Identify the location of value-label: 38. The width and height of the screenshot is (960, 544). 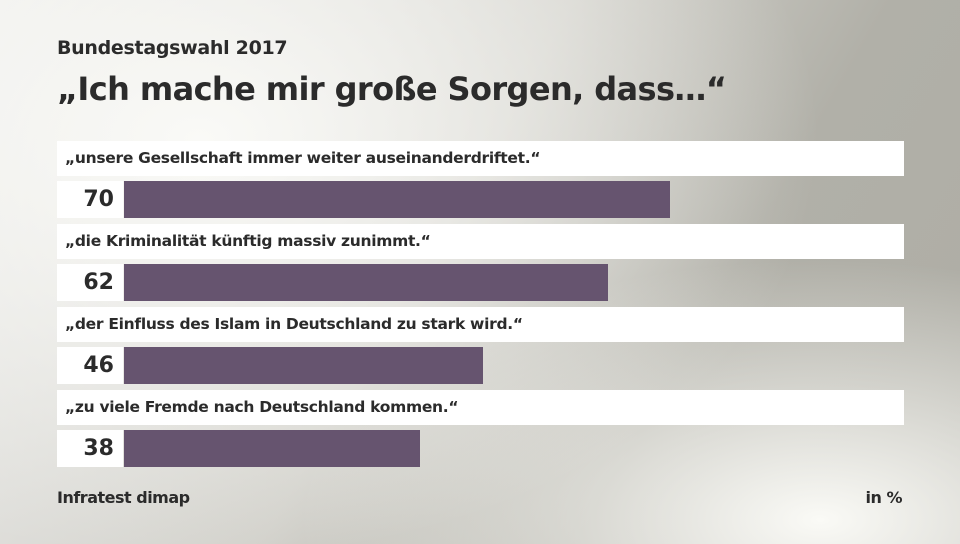
(90, 448).